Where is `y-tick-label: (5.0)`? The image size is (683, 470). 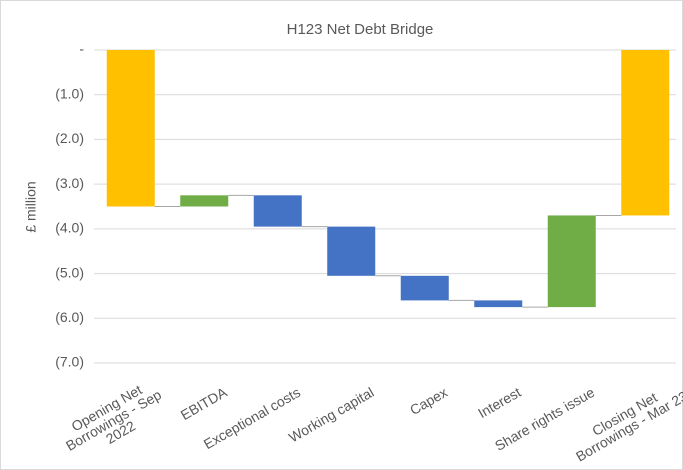
y-tick-label: (5.0) is located at coordinates (69, 272).